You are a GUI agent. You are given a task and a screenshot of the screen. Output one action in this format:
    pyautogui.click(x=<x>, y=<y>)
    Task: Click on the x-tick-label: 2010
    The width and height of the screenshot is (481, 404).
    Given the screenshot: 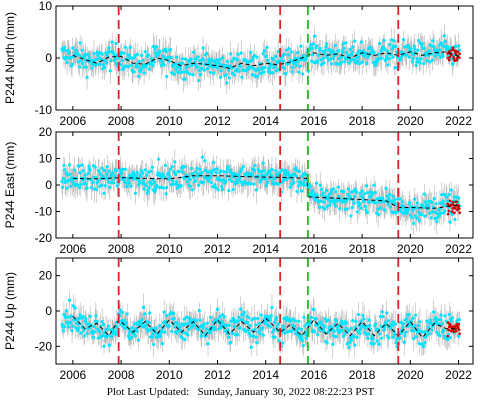 What is the action you would take?
    pyautogui.click(x=169, y=121)
    